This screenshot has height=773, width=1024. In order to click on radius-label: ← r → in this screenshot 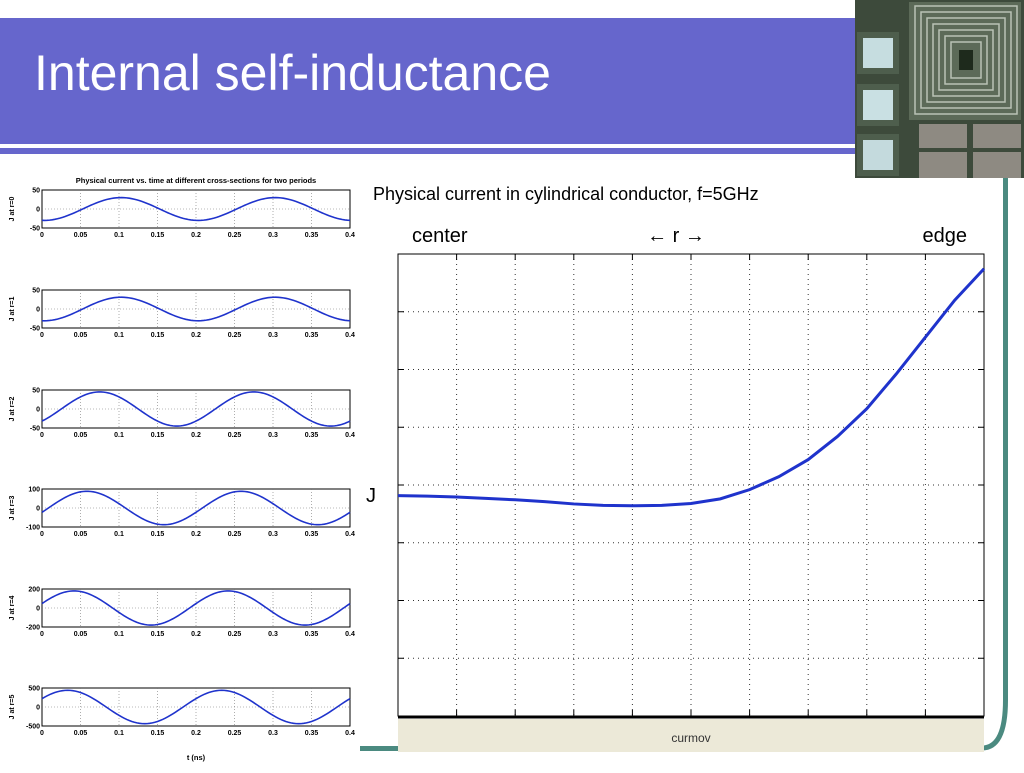, I will do `click(676, 236)`.